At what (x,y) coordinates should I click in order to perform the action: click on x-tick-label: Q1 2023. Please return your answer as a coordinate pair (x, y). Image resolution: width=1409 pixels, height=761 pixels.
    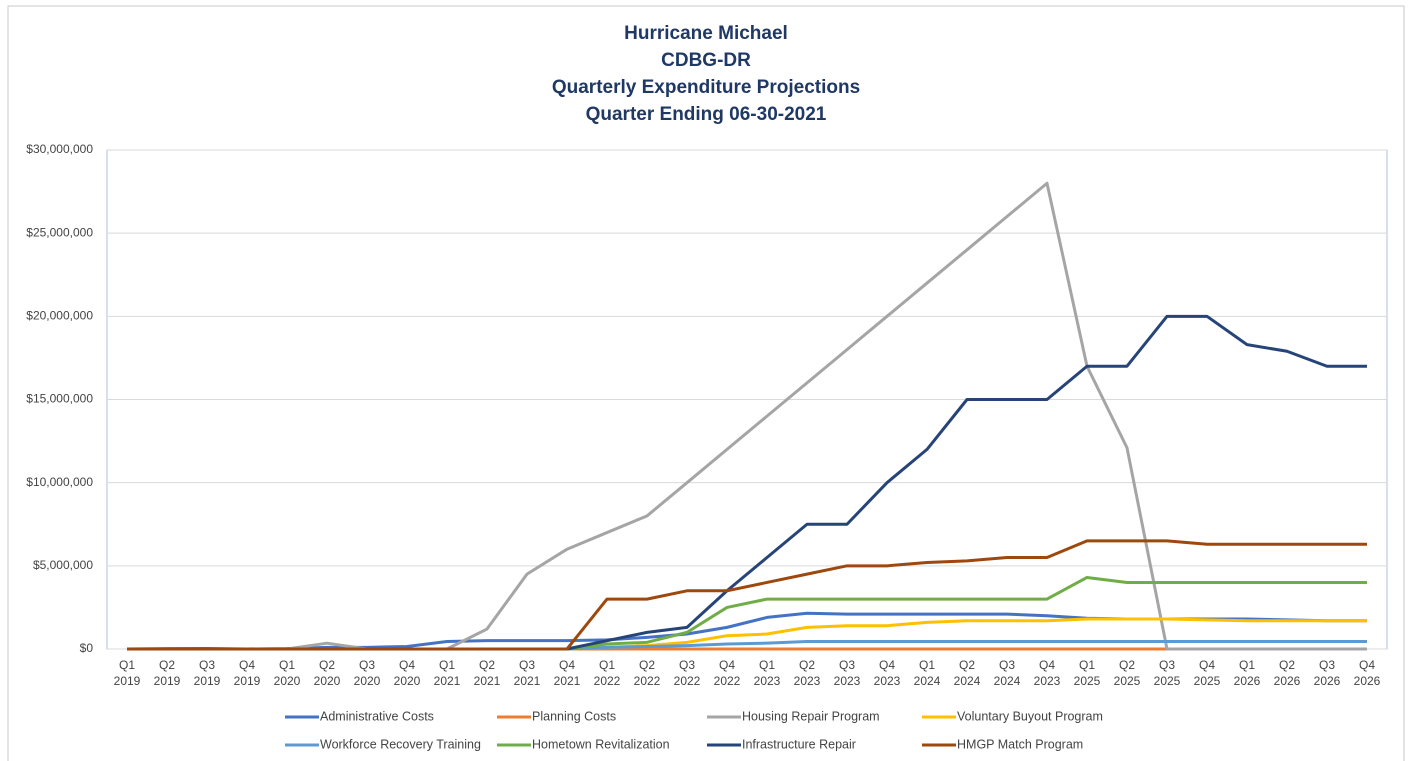
    Looking at the image, I should click on (767, 673).